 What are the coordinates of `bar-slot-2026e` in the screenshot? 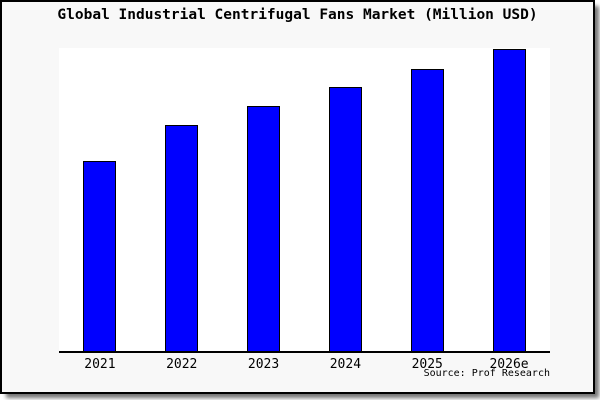 It's located at (509, 199).